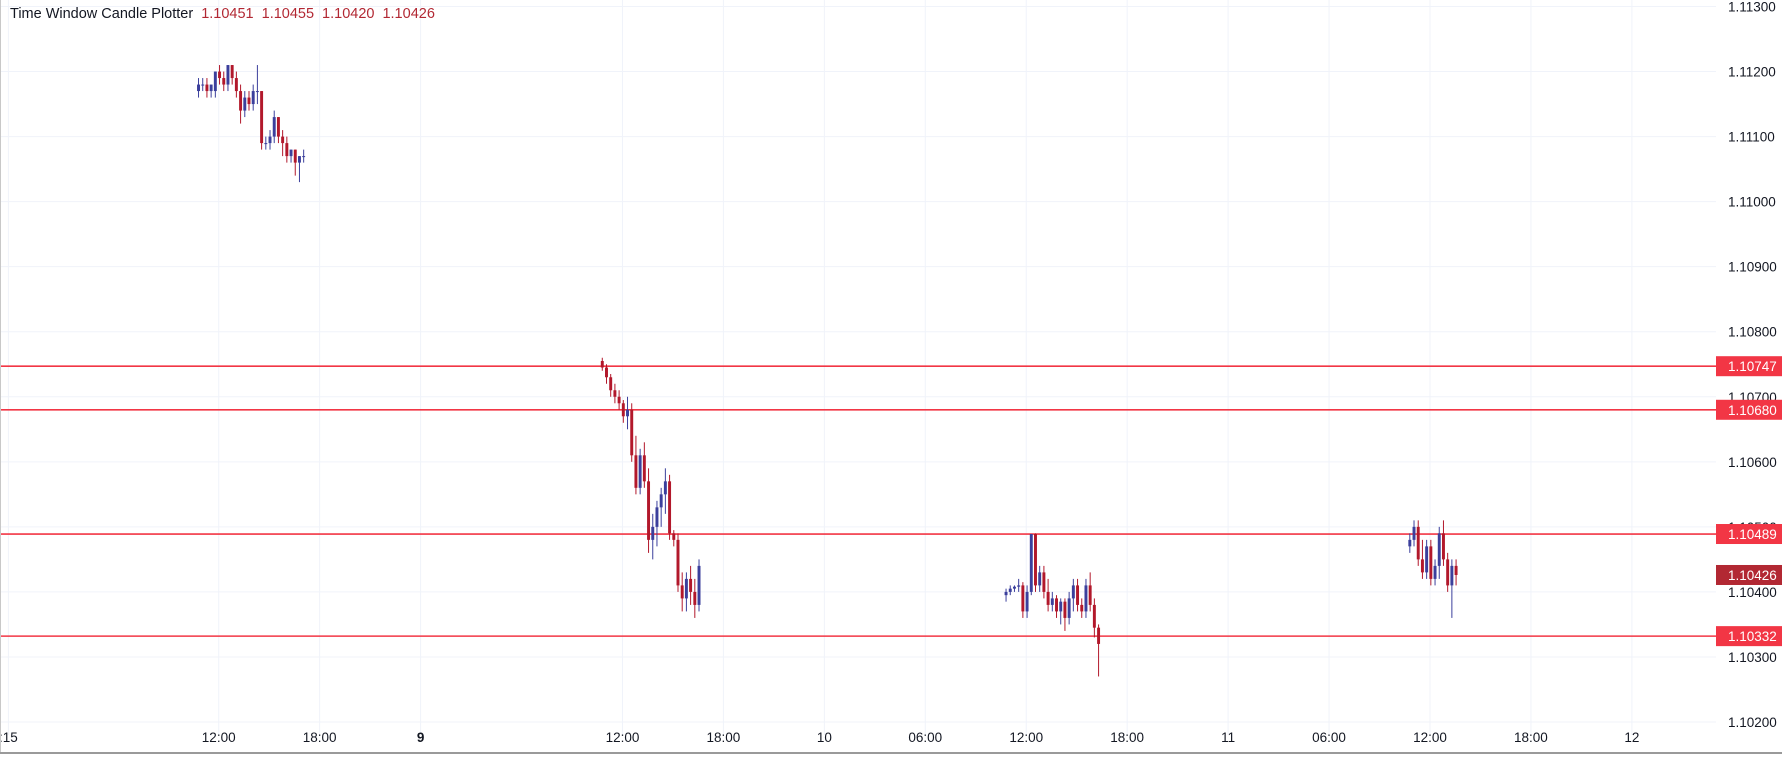 Image resolution: width=1782 pixels, height=760 pixels. I want to click on chart-bottom-border, so click(891, 753).